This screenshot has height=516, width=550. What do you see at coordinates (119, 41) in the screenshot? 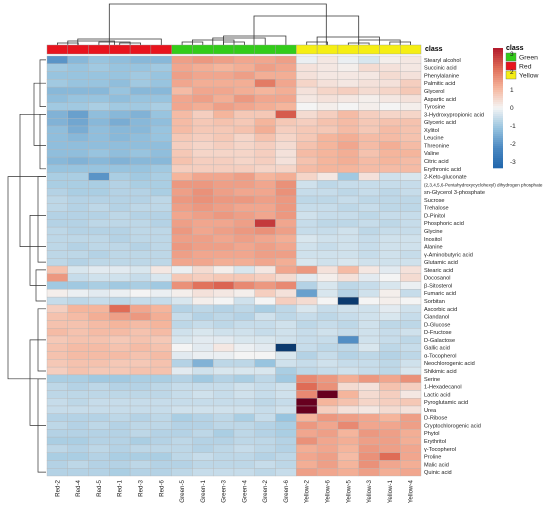
I see `dendrogram-branch` at bounding box center [119, 41].